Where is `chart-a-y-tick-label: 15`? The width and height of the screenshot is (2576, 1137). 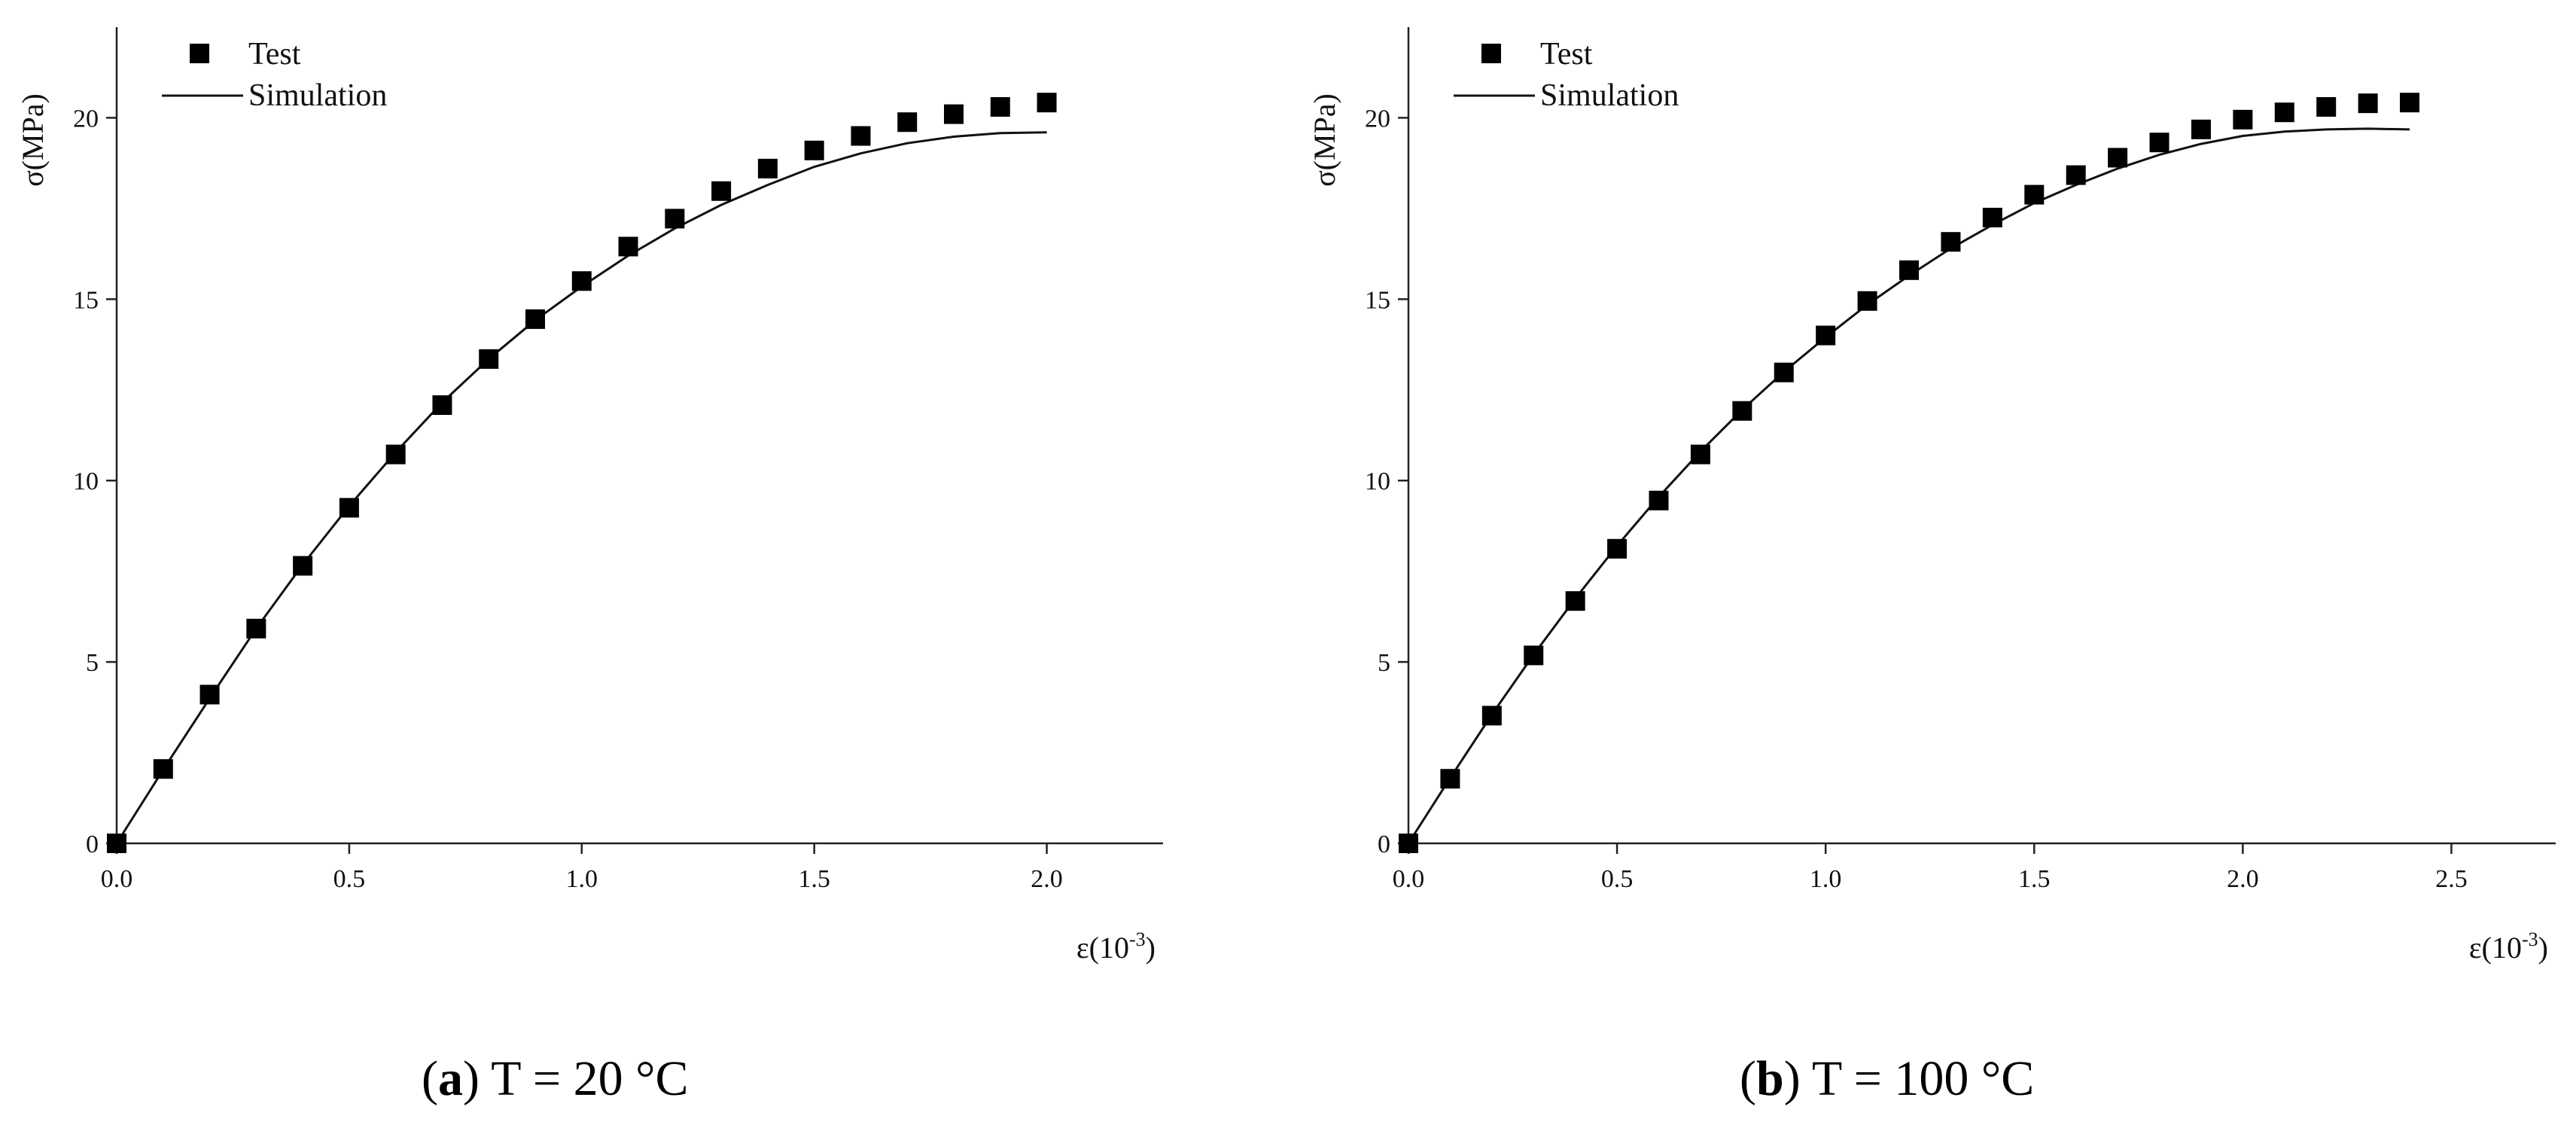 chart-a-y-tick-label: 15 is located at coordinates (86, 300).